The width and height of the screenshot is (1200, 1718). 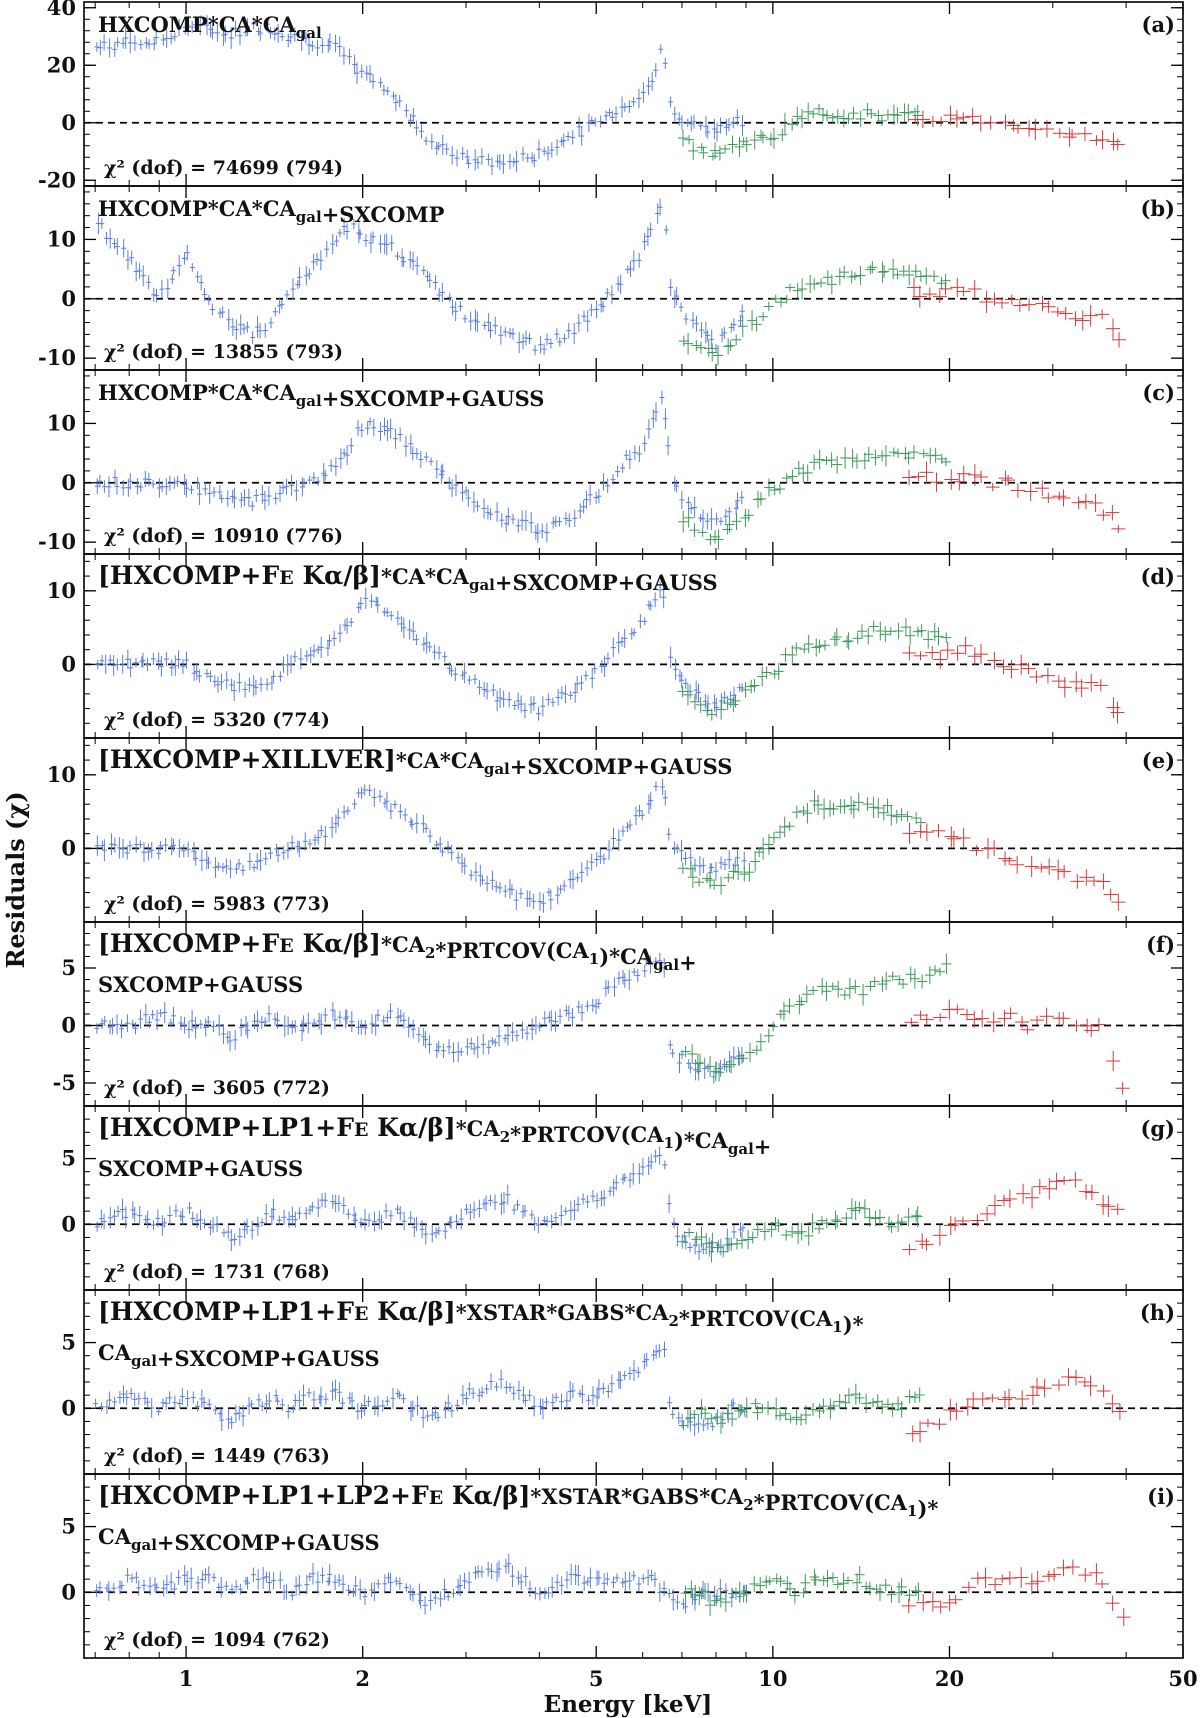 I want to click on model-label: SXCOMP+GAUSS, so click(x=200, y=1168).